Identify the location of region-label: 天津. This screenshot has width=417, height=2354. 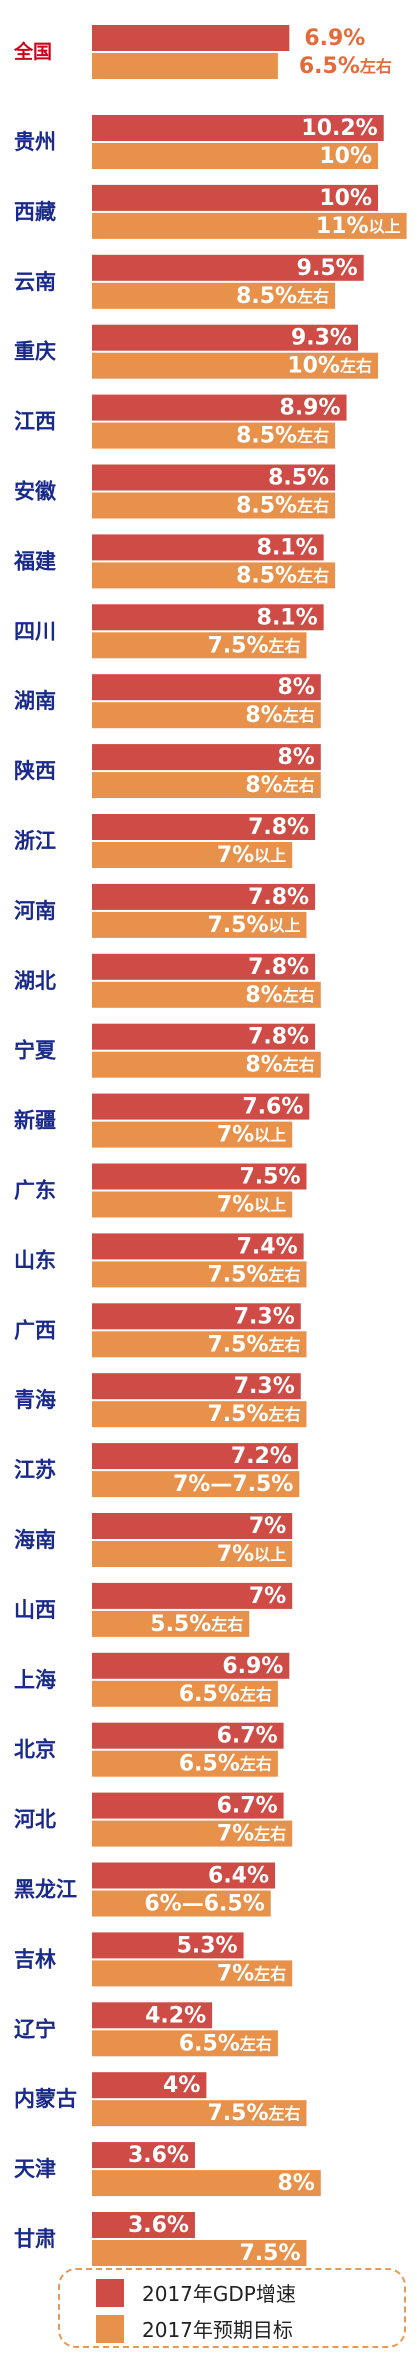
(35, 2169).